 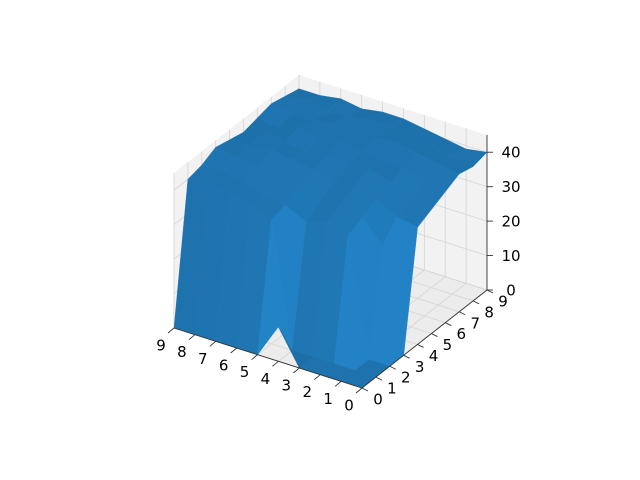 I want to click on x-tick-label: 4, so click(x=266, y=379).